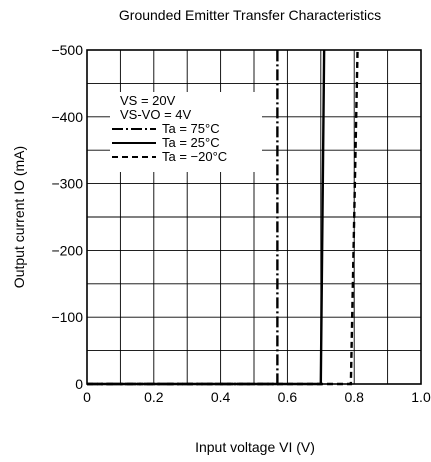 This screenshot has height=462, width=431. I want to click on y-axis-label: Output current IO (mA), so click(19, 217).